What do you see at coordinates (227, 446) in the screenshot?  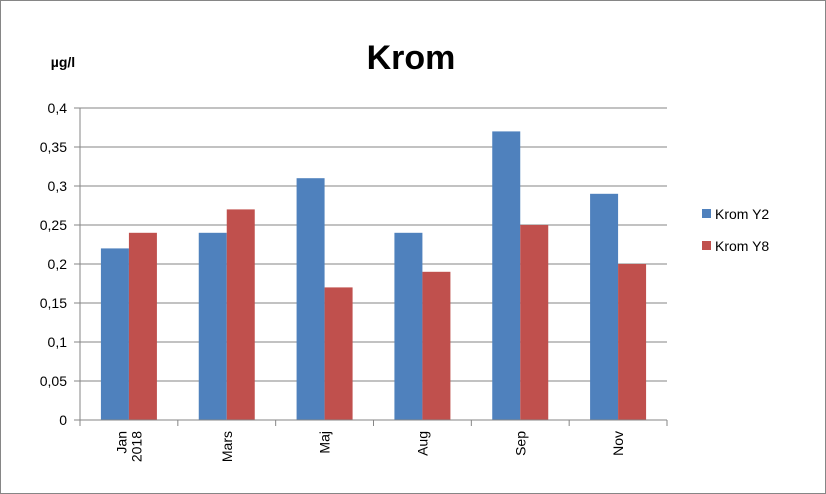 I see `x-tick-label: Mars` at bounding box center [227, 446].